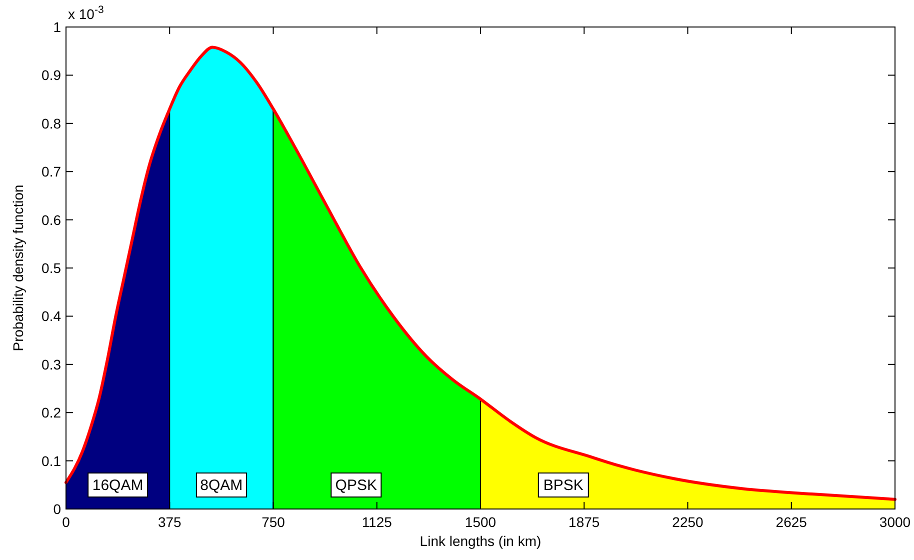  What do you see at coordinates (52, 460) in the screenshot?
I see `y-tick-label: 0.1` at bounding box center [52, 460].